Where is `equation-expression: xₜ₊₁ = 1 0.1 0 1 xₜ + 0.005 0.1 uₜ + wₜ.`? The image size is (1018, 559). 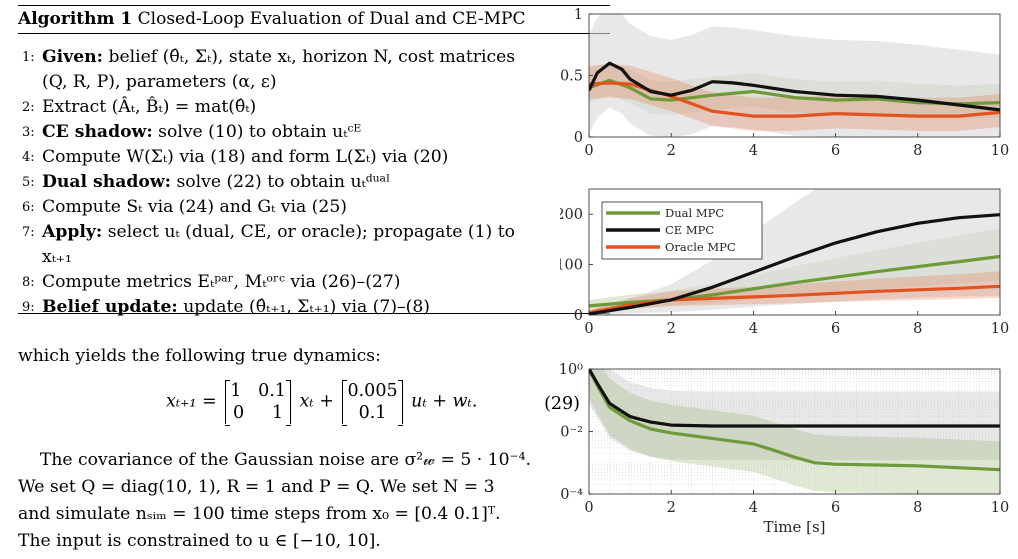
equation-expression: xₜ₊₁ = 1 0.1 0 1 xₜ + 0.005 0.1 uₜ + wₜ. is located at coordinates (322, 403).